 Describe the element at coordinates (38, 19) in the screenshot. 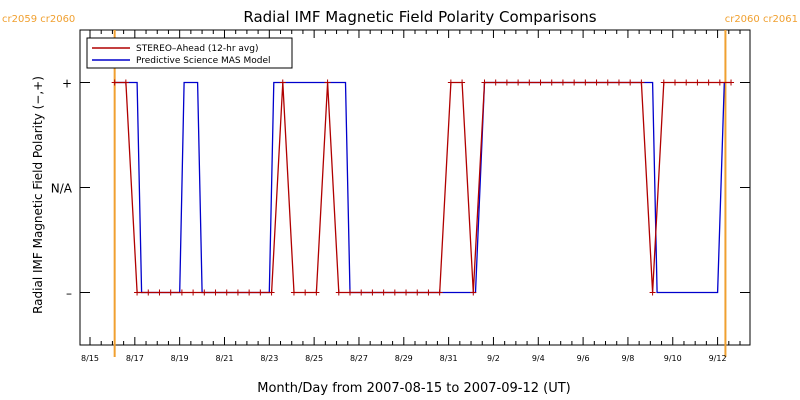

I see `carrington-label: cr2059 cr2060` at that location.